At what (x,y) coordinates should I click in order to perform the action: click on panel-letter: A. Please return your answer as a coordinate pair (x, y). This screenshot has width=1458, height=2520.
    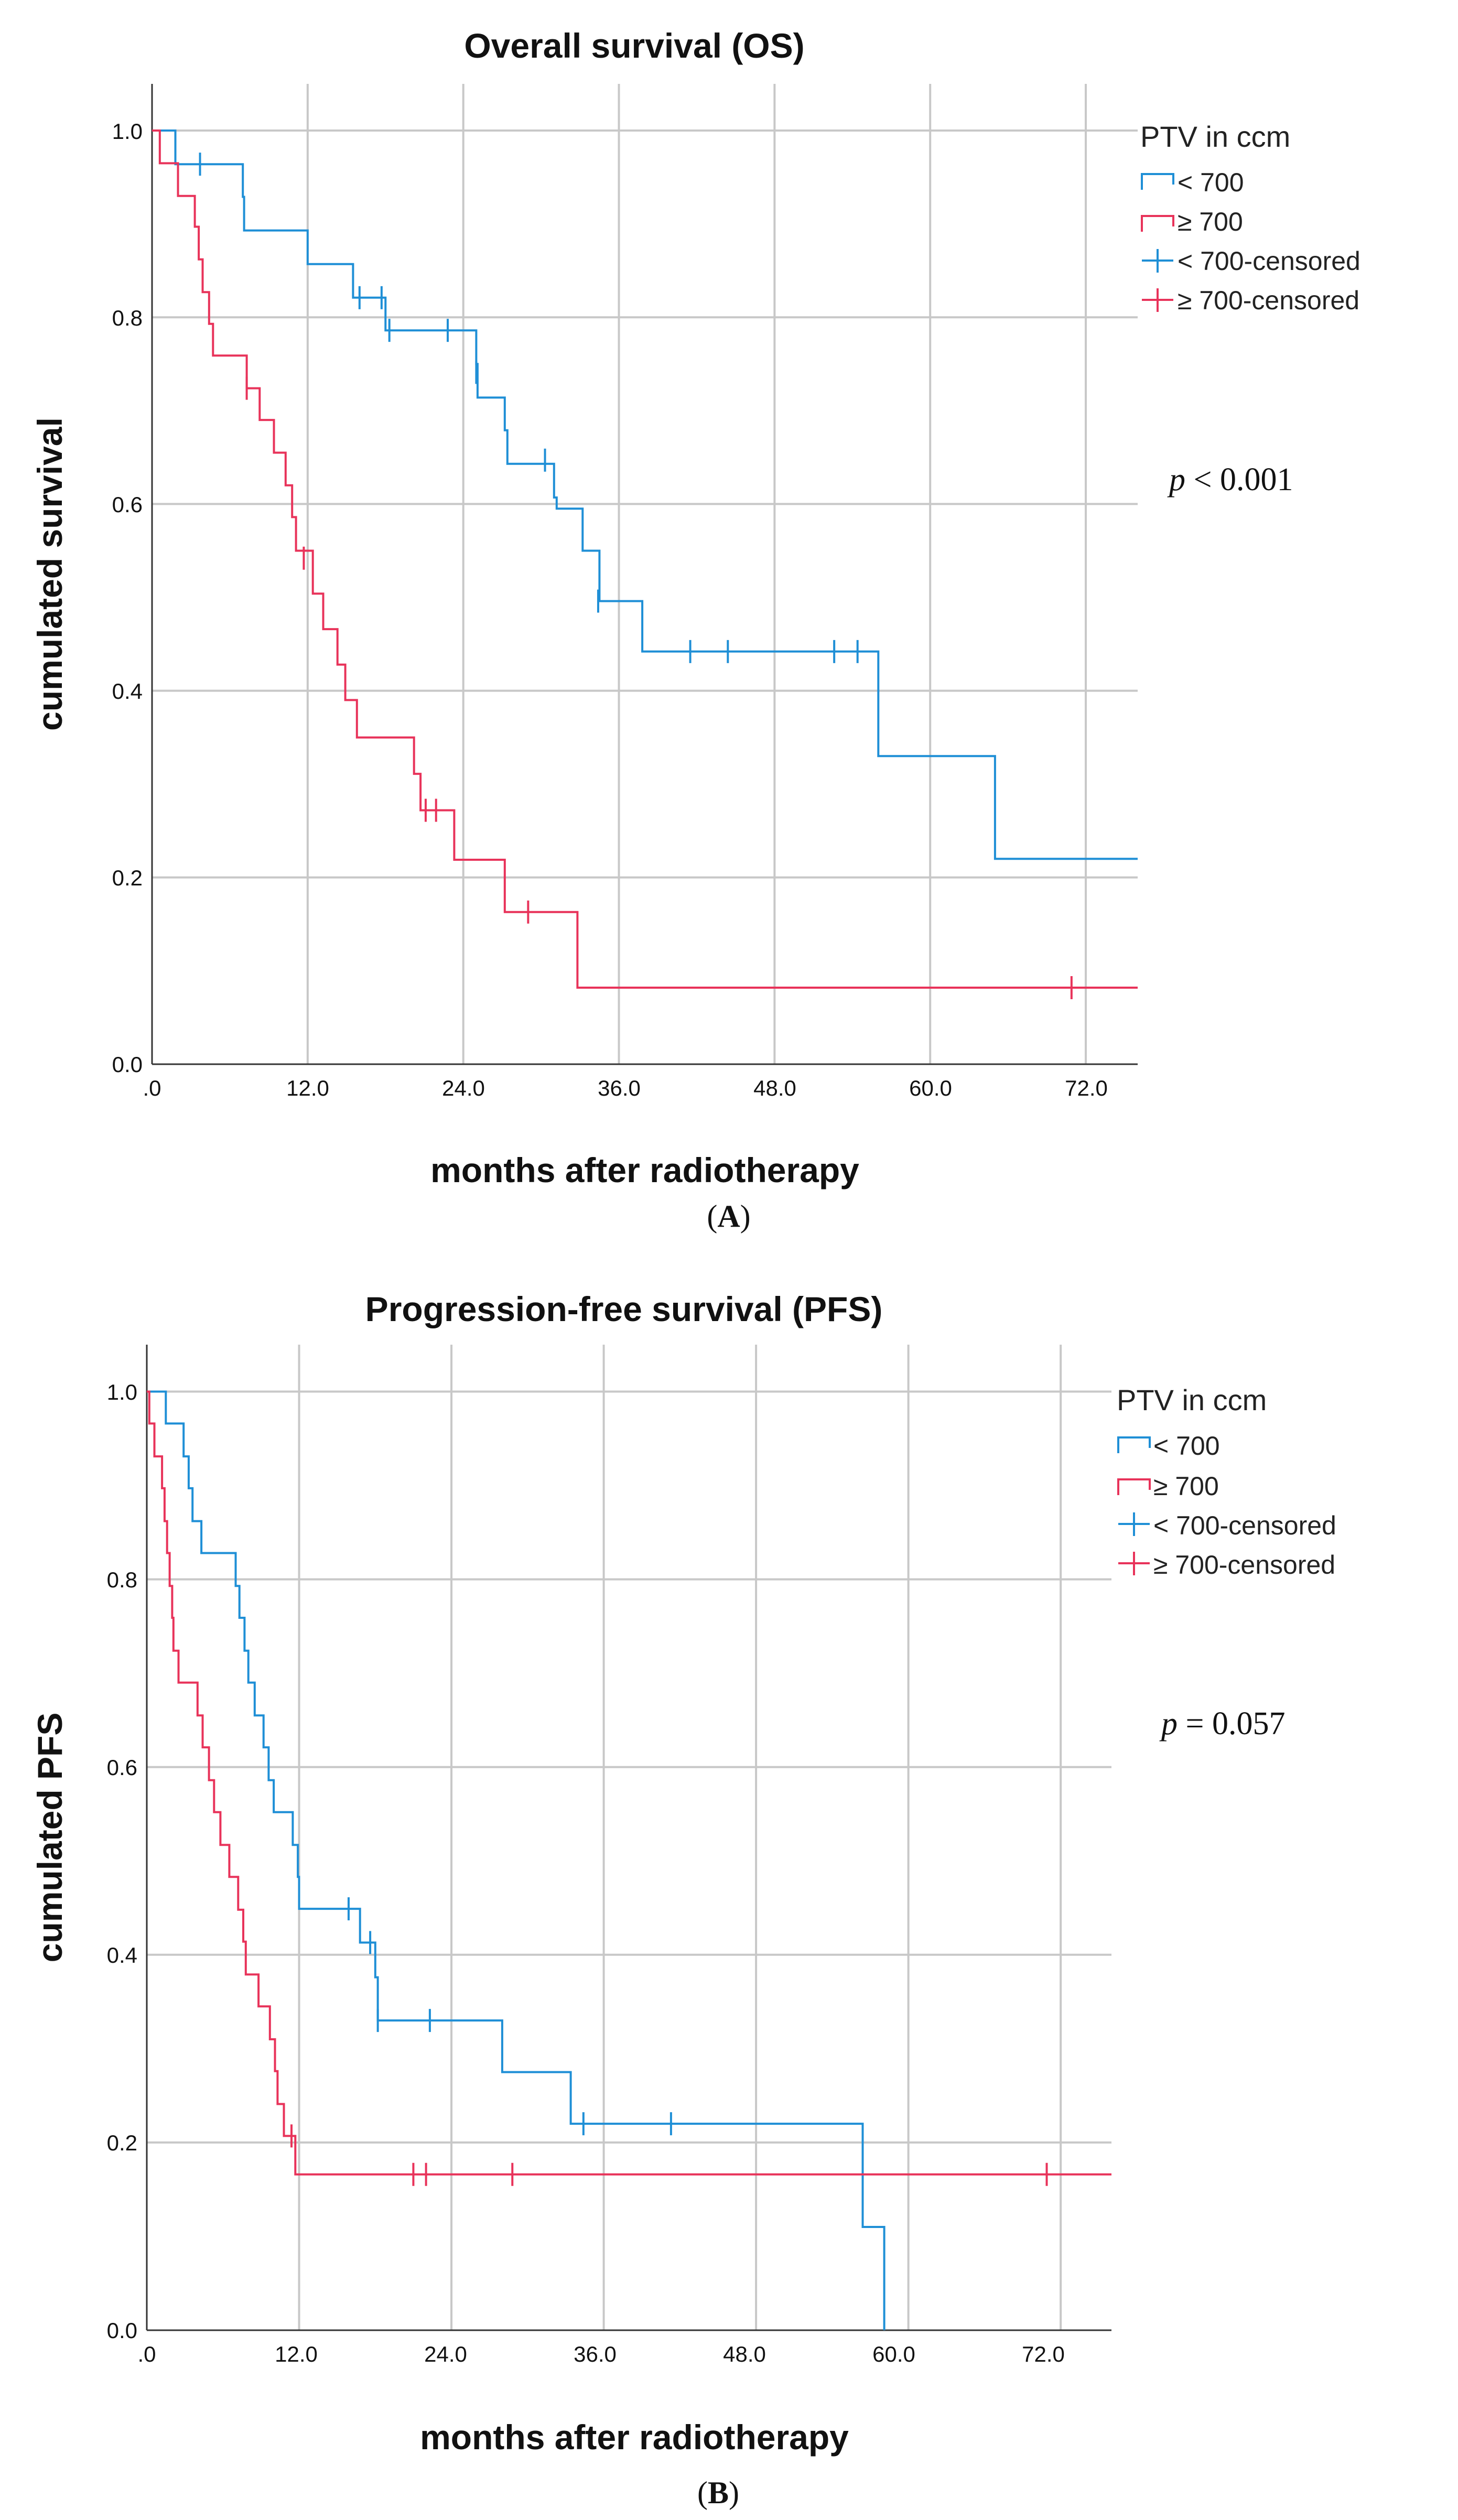
    Looking at the image, I should click on (728, 1216).